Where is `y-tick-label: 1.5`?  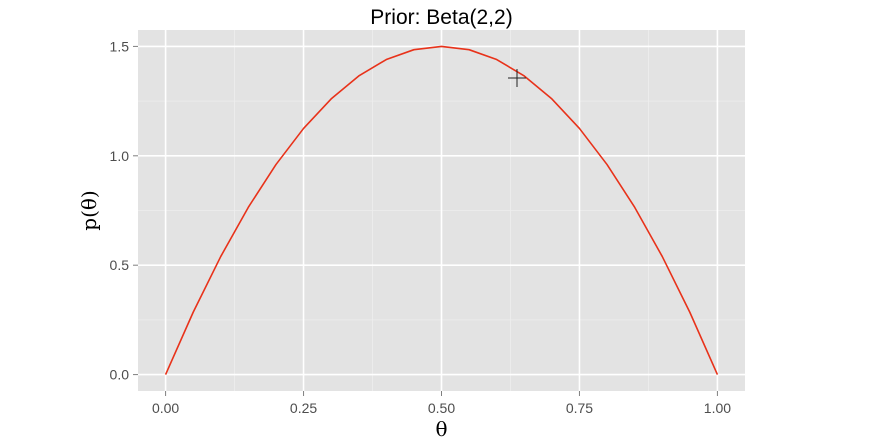
y-tick-label: 1.5 is located at coordinates (120, 46).